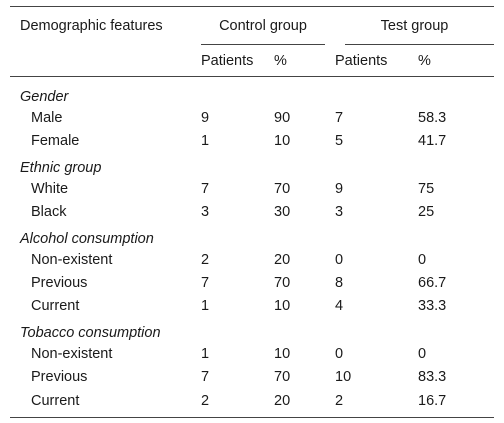 The height and width of the screenshot is (423, 504). I want to click on header-empty-cell, so click(100, 61).